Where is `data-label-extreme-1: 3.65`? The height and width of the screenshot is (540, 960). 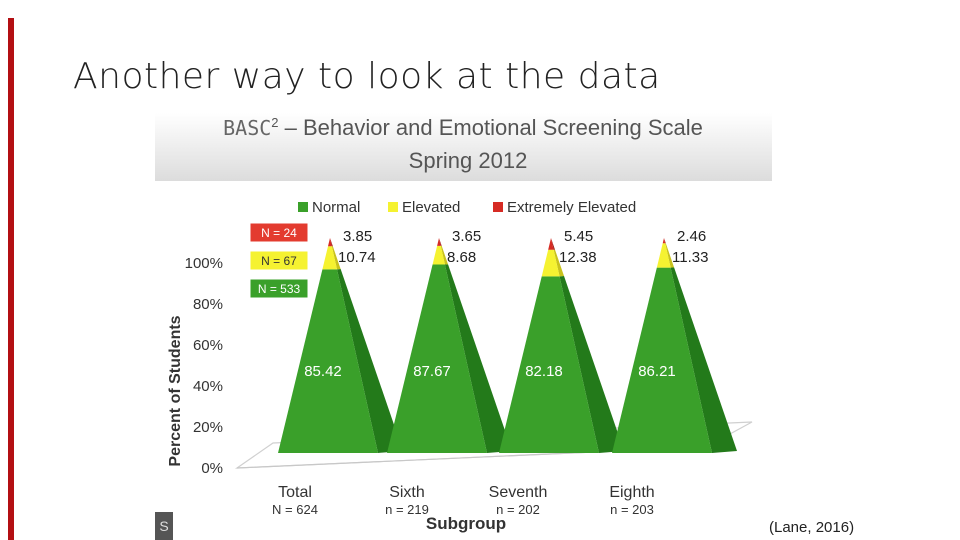
data-label-extreme-1: 3.65 is located at coordinates (466, 236).